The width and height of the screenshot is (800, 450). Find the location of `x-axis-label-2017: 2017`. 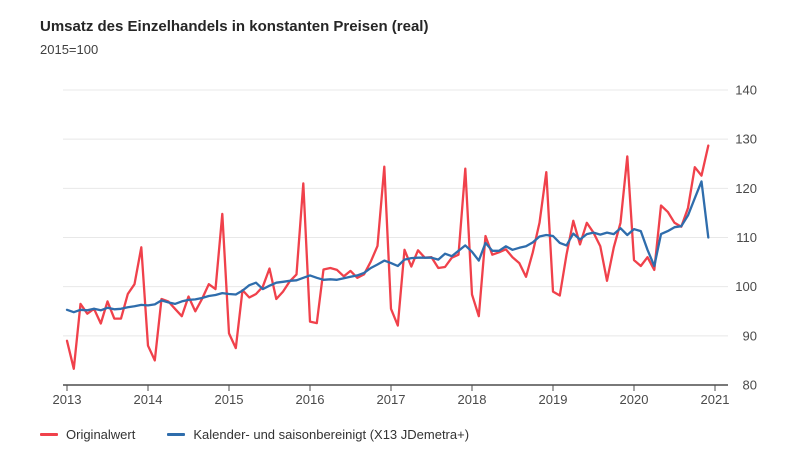

x-axis-label-2017: 2017 is located at coordinates (391, 399).